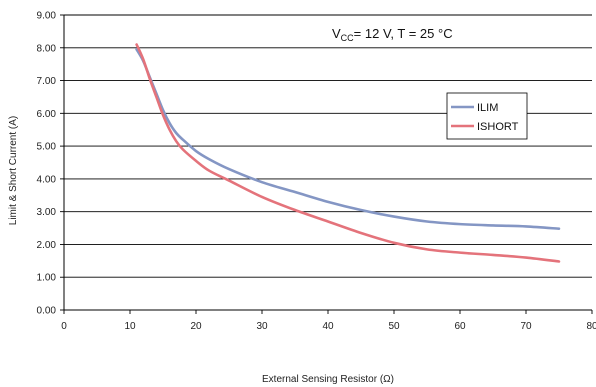 The height and width of the screenshot is (387, 596). I want to click on x-tick-labels: 0 10 20 30 40 50 60 70 80, so click(328, 326).